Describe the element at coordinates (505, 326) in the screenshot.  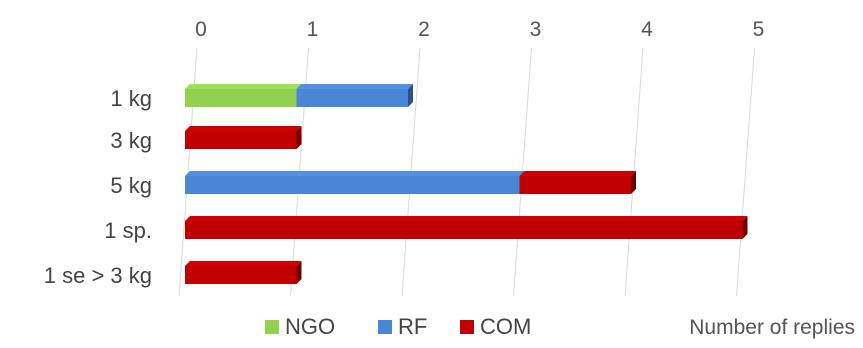
I see `legend-label: COM` at that location.